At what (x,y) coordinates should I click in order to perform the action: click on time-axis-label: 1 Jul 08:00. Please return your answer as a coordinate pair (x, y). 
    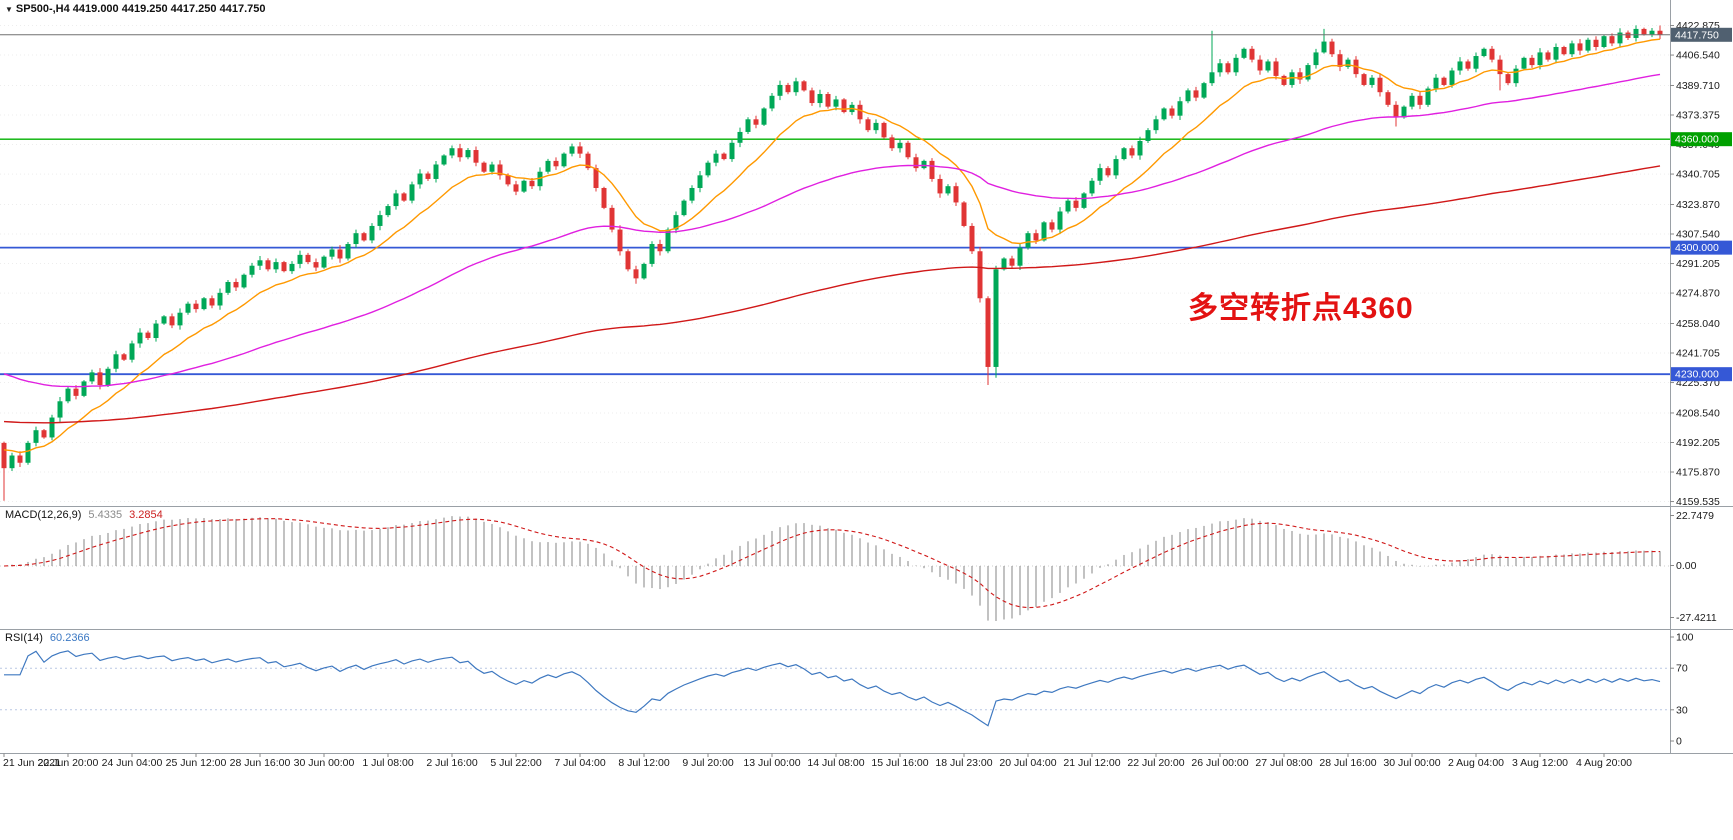
    Looking at the image, I should click on (388, 763).